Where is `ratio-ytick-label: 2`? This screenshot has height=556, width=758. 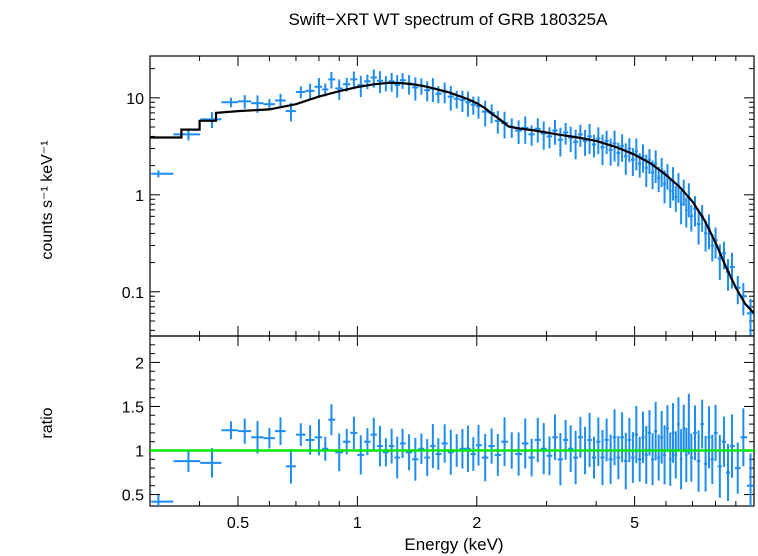 ratio-ytick-label: 2 is located at coordinates (139, 363).